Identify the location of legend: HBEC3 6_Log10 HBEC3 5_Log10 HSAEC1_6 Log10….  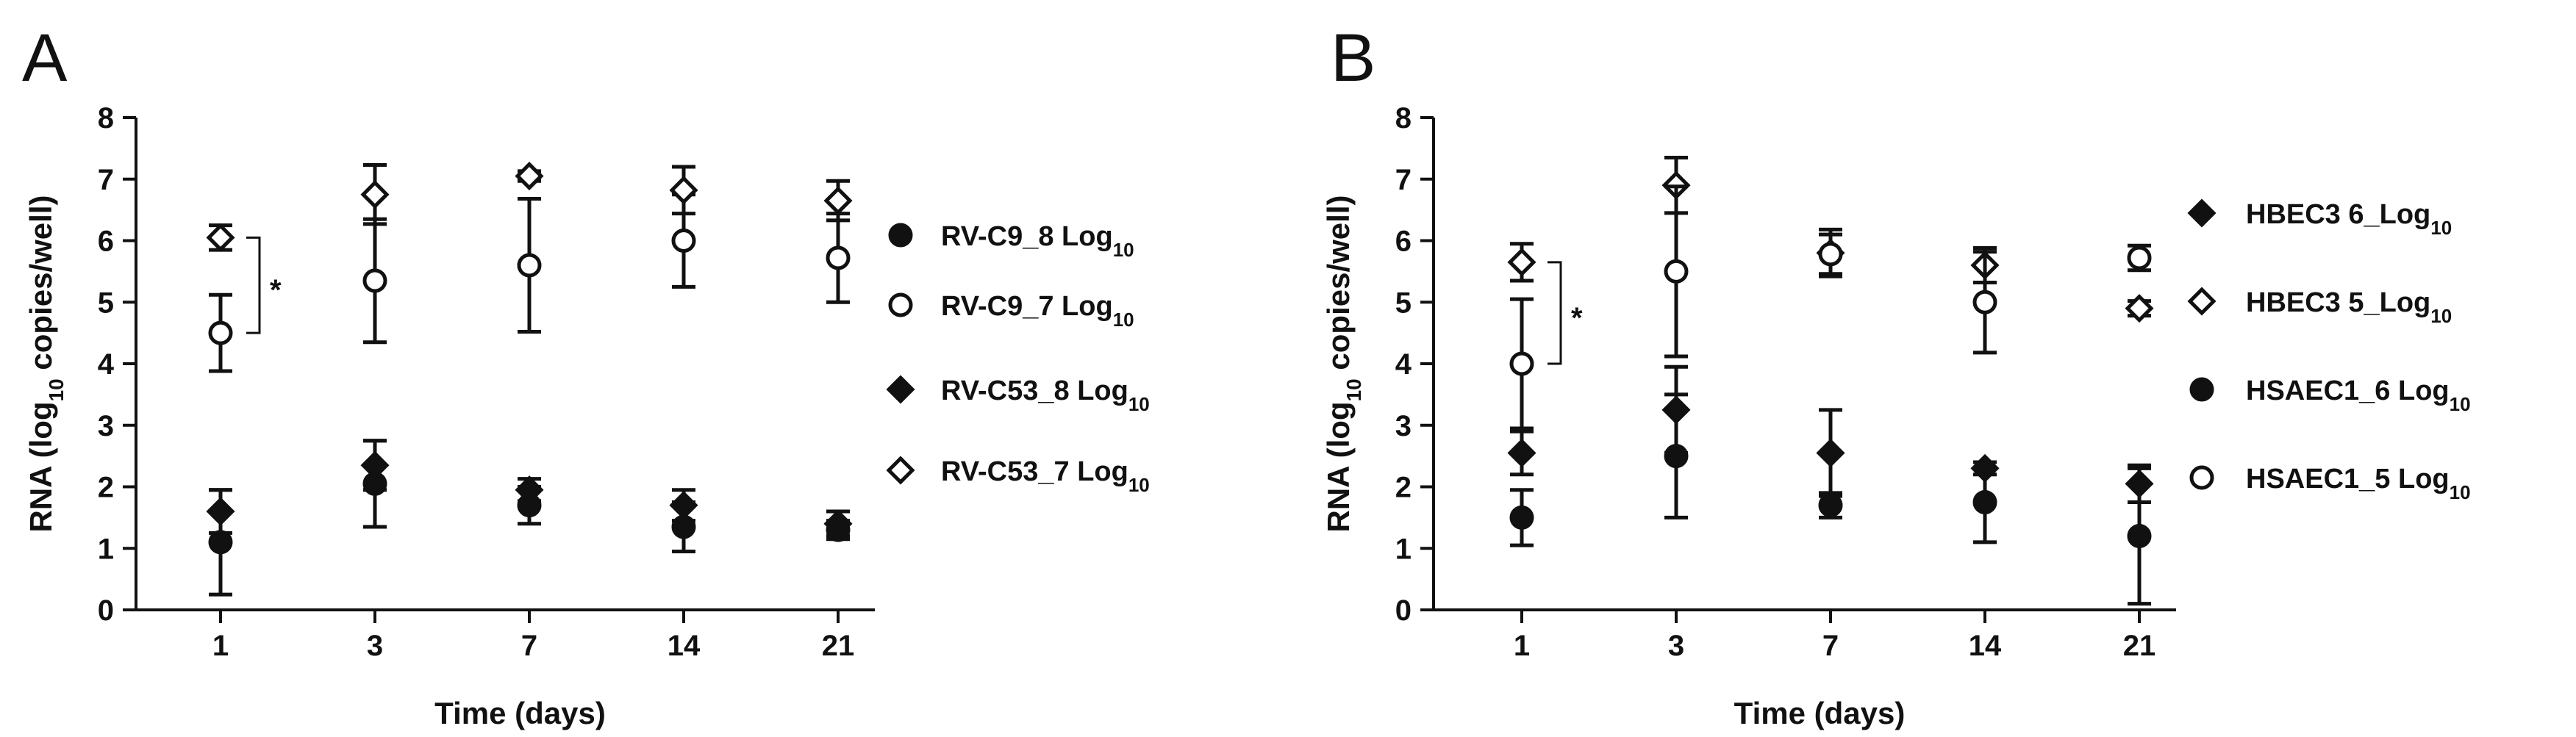
(2329, 350).